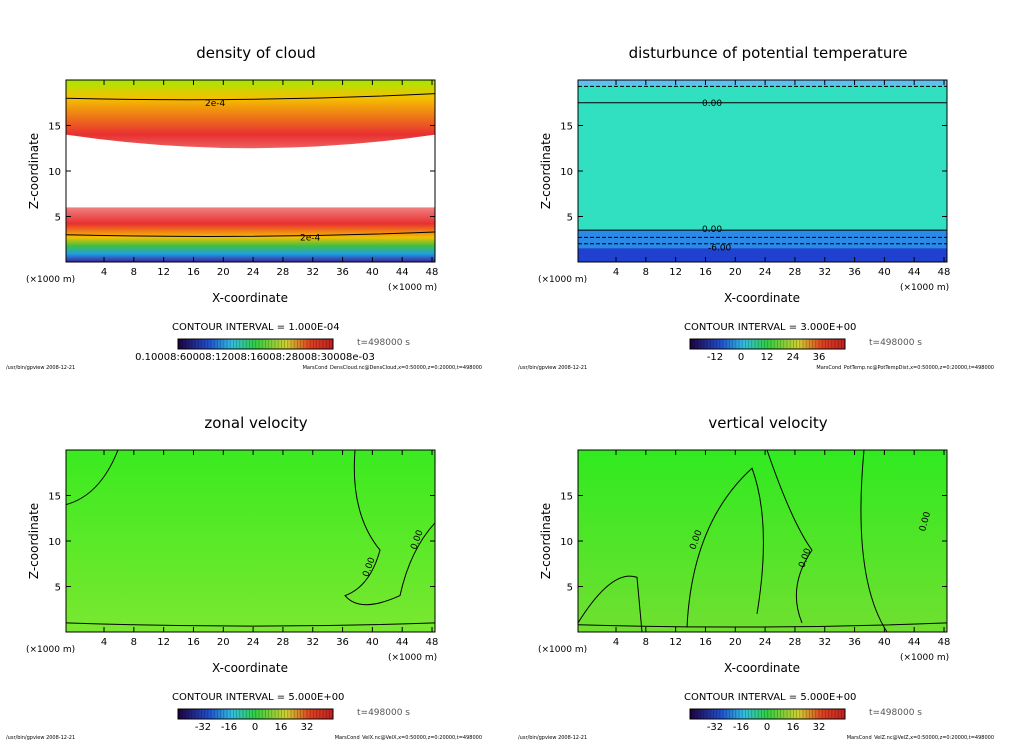 The image size is (1024, 744). I want to click on chart-title: vertical velocity, so click(767, 423).